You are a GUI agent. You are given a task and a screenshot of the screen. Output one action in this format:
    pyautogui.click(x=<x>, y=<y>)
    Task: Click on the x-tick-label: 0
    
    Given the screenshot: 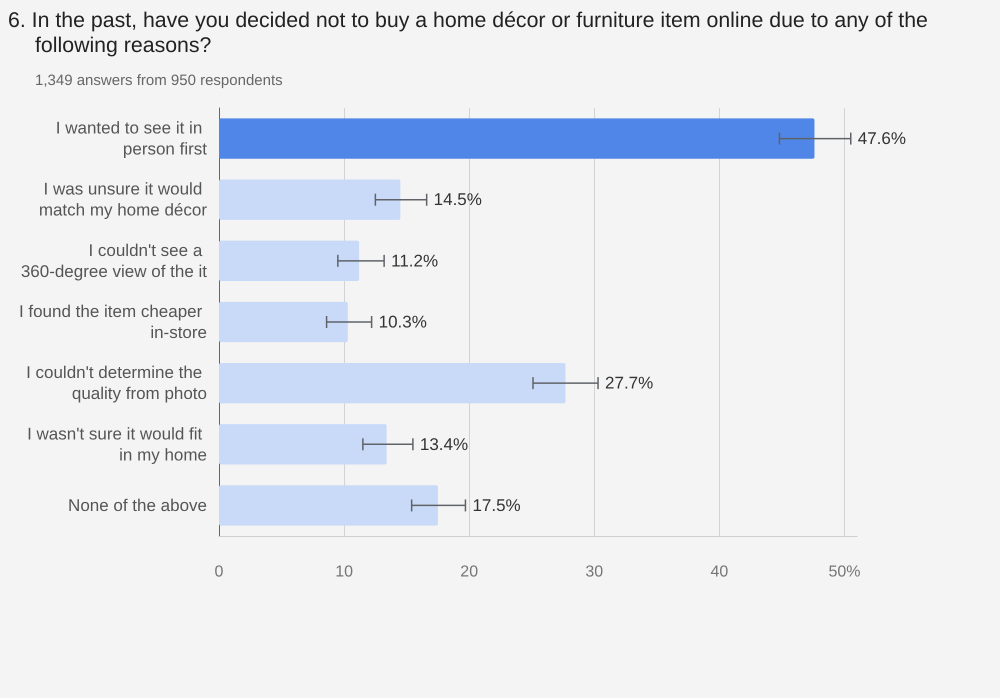 What is the action you would take?
    pyautogui.click(x=219, y=572)
    